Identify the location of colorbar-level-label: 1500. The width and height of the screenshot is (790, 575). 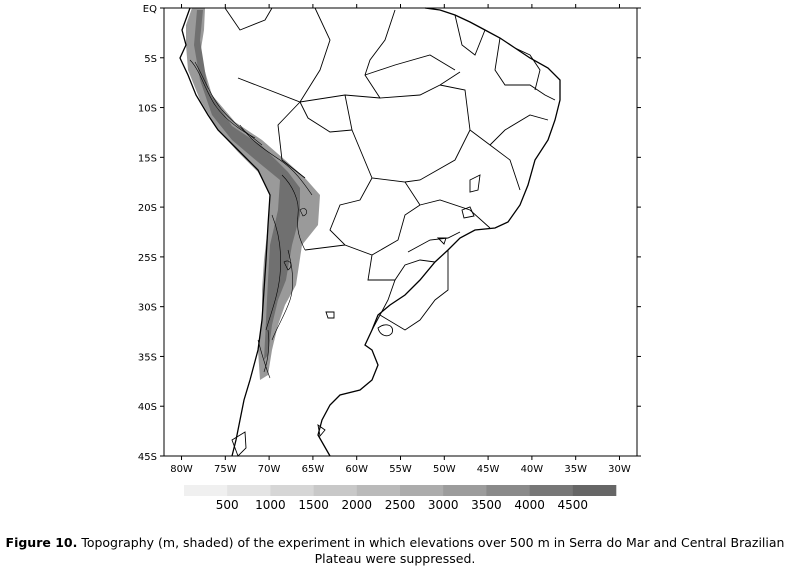
(313, 505).